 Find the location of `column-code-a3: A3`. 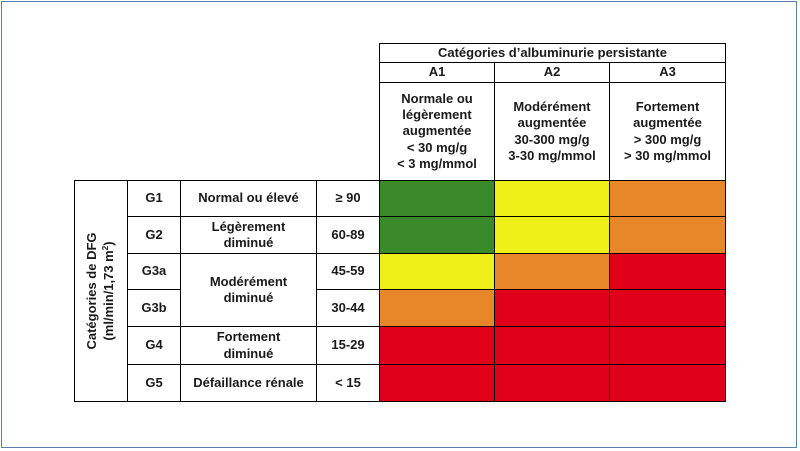

column-code-a3: A3 is located at coordinates (667, 72).